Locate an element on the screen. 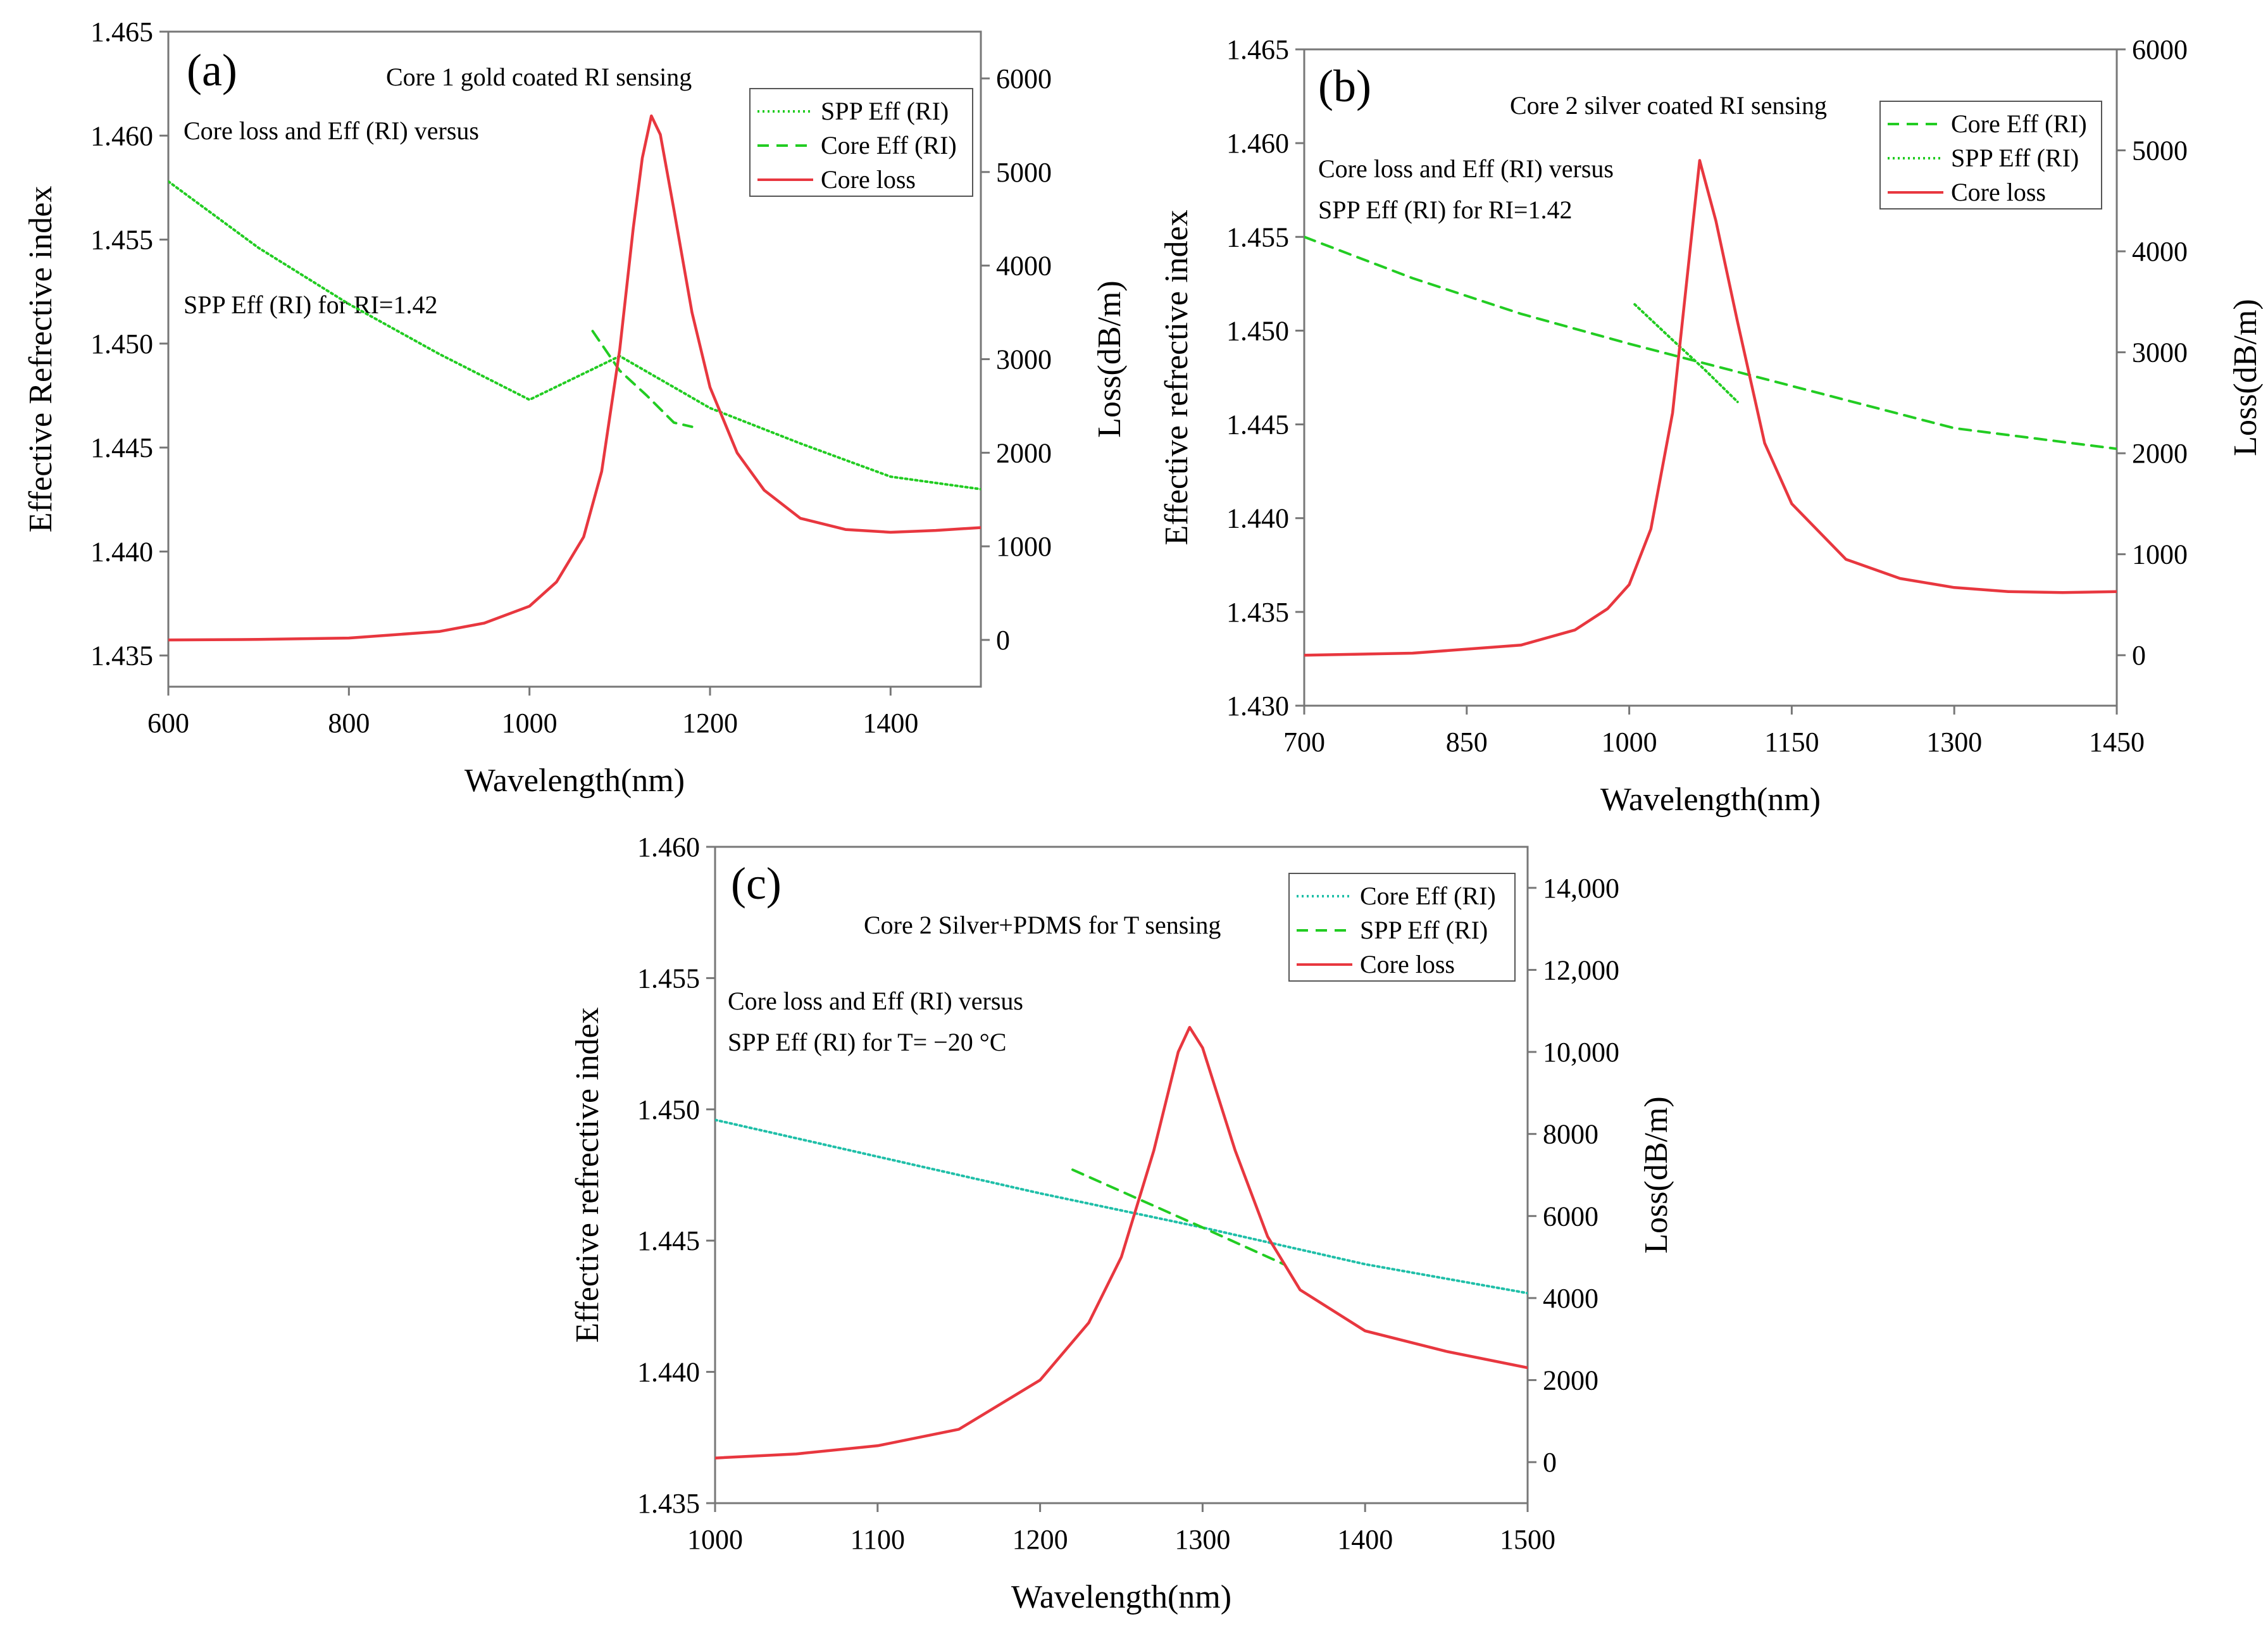 This screenshot has height=1631, width=2268. panel-label: (c) is located at coordinates (756, 883).